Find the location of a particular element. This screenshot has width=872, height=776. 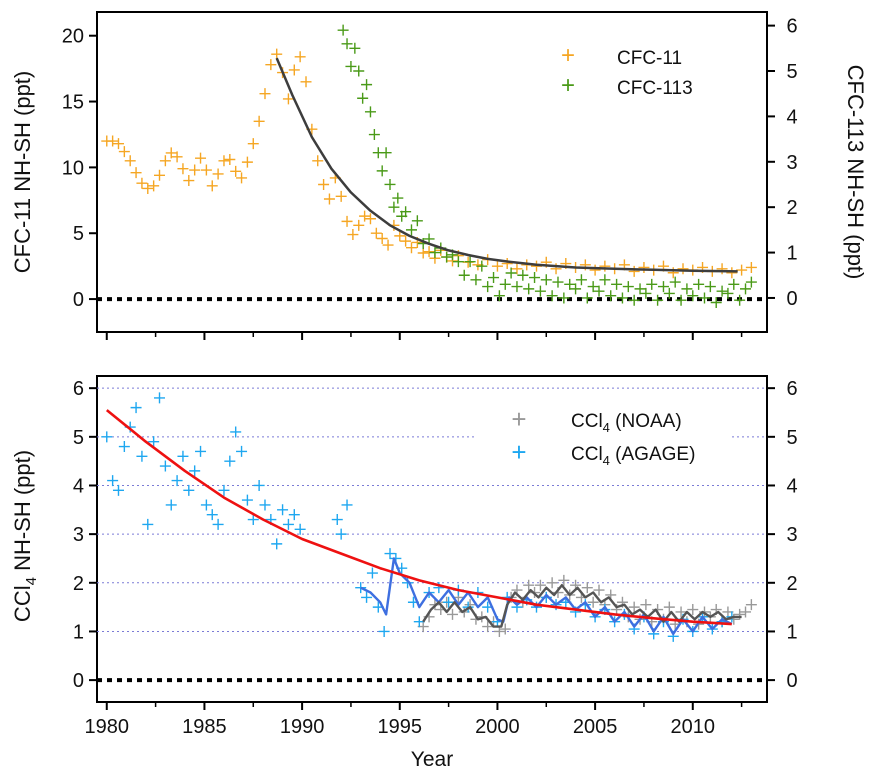

left-y-tick-label: 6 is located at coordinates (78, 389).